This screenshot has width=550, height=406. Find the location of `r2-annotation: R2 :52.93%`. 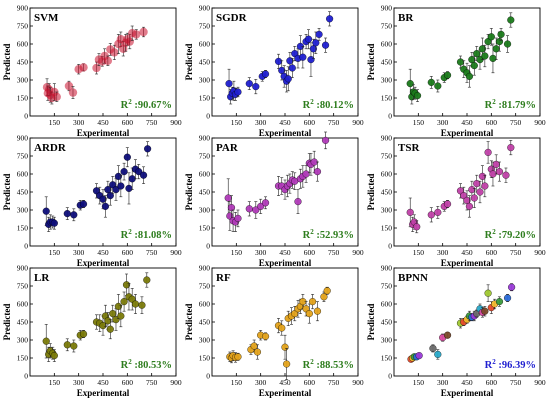

r2-annotation: R2 :52.93% is located at coordinates (328, 234).